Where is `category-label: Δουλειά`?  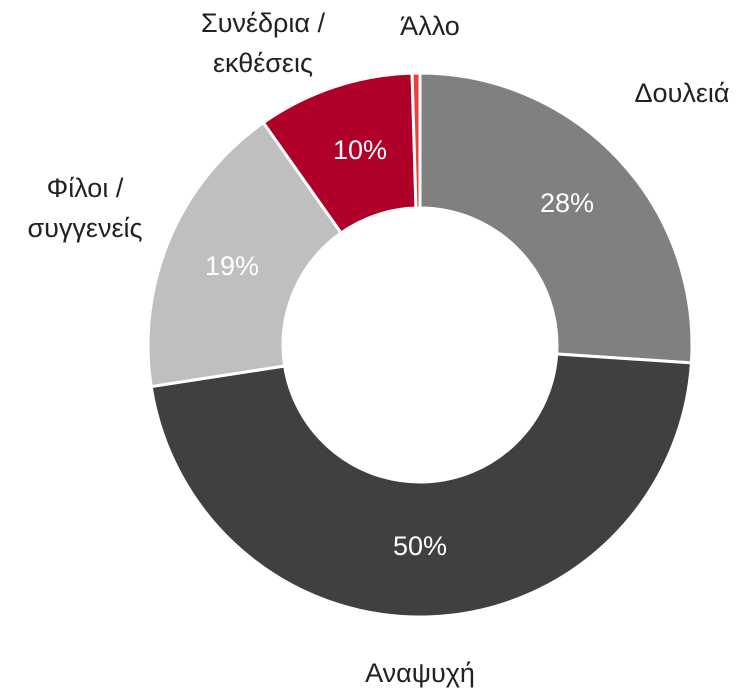
category-label: Δουλειά is located at coordinates (682, 93).